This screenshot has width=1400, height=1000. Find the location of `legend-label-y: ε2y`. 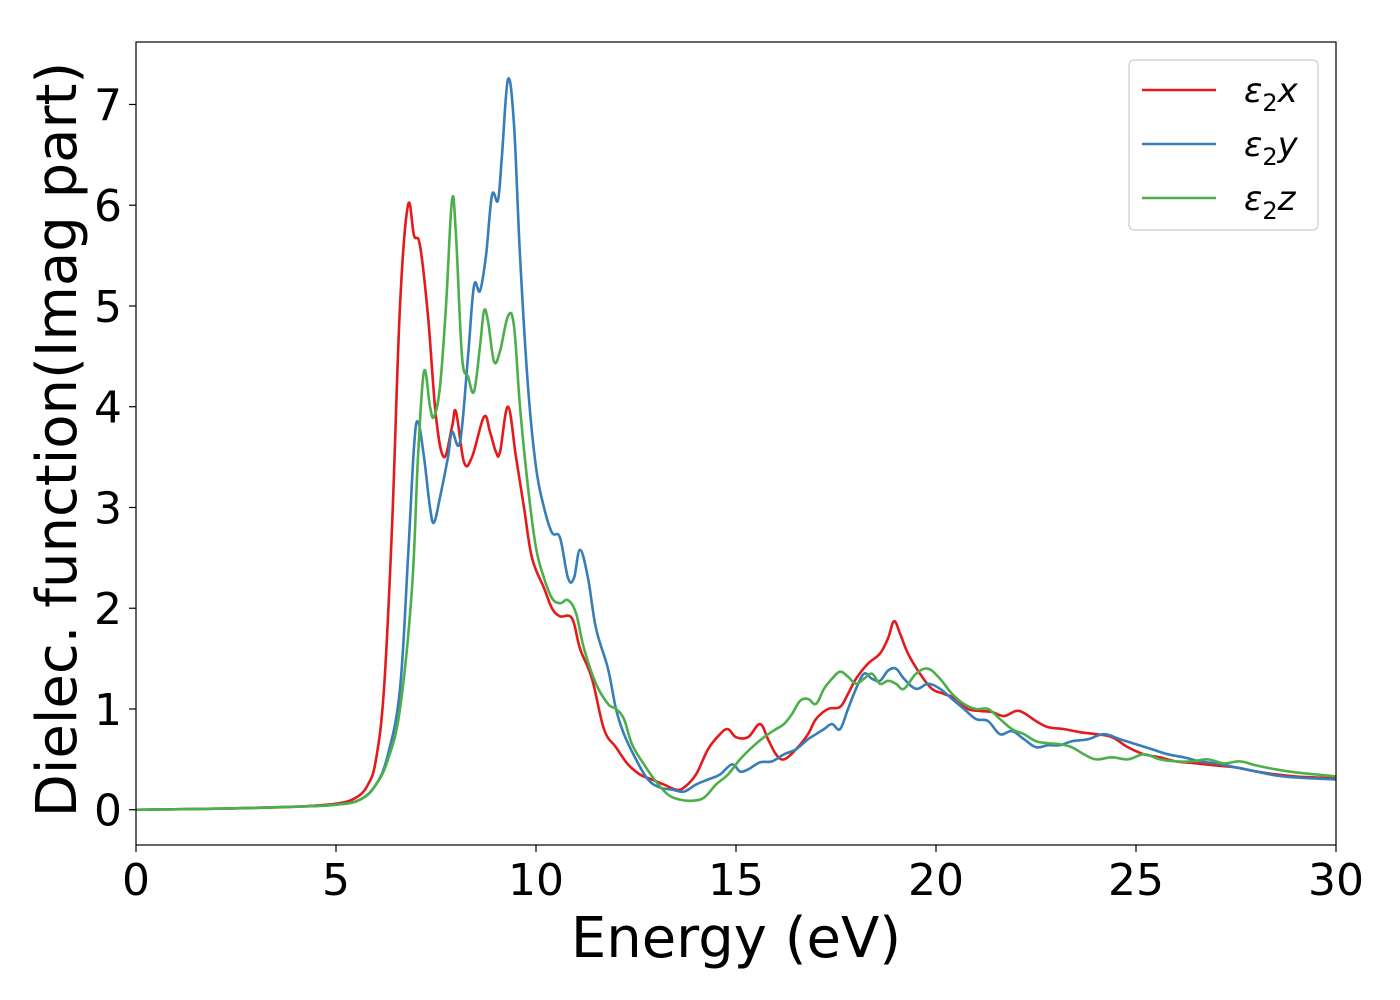

legend-label-y: ε2y is located at coordinates (1271, 148).